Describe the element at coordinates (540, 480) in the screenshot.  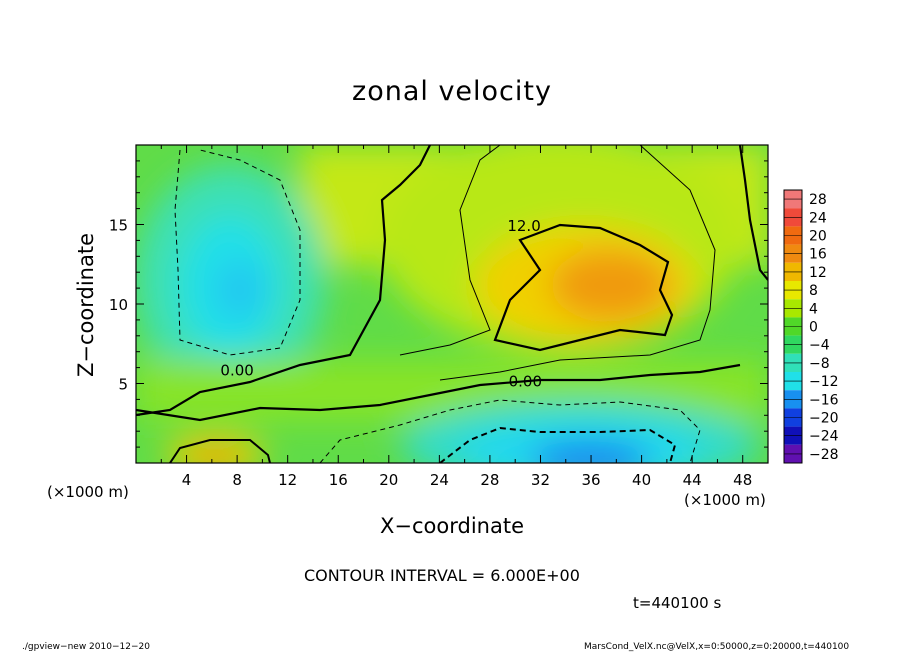
I see `x-tick-label-7: 32` at that location.